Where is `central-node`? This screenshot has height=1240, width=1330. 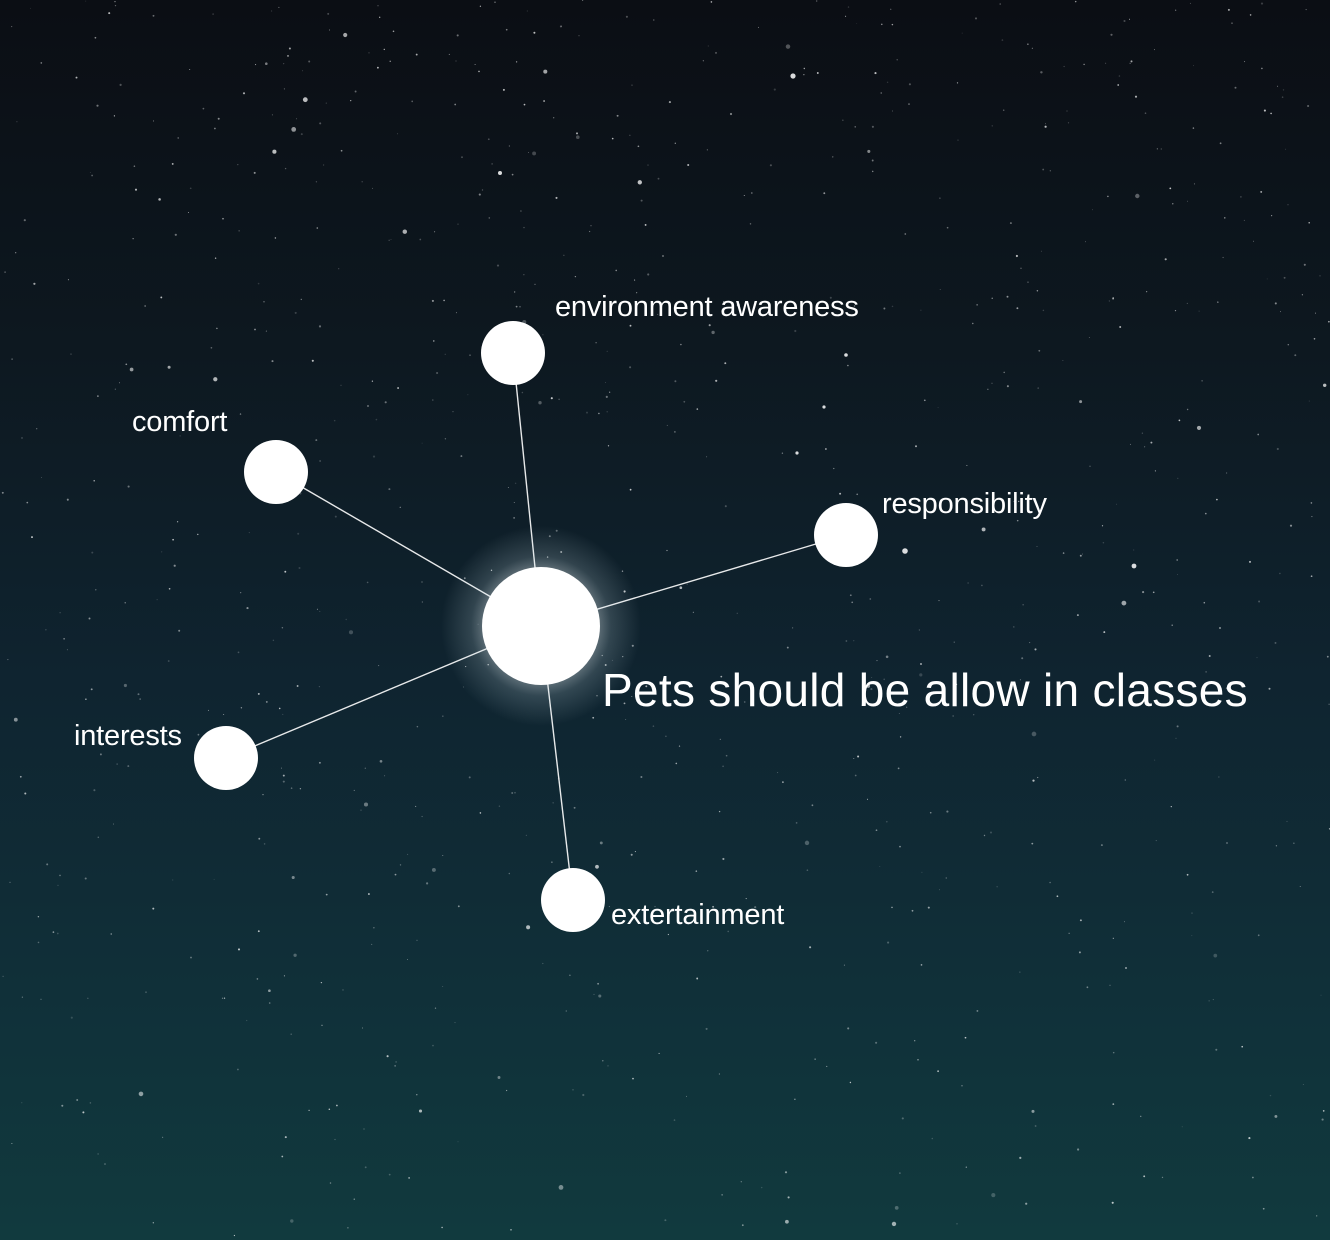
central-node is located at coordinates (541, 626).